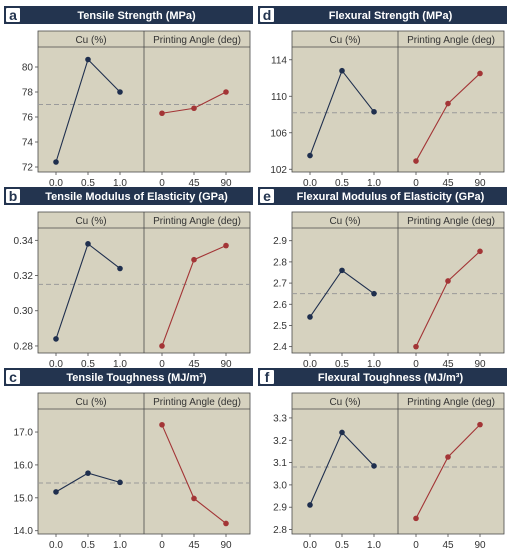  What do you see at coordinates (280, 418) in the screenshot?
I see `y-tick-label: 3.3` at bounding box center [280, 418].